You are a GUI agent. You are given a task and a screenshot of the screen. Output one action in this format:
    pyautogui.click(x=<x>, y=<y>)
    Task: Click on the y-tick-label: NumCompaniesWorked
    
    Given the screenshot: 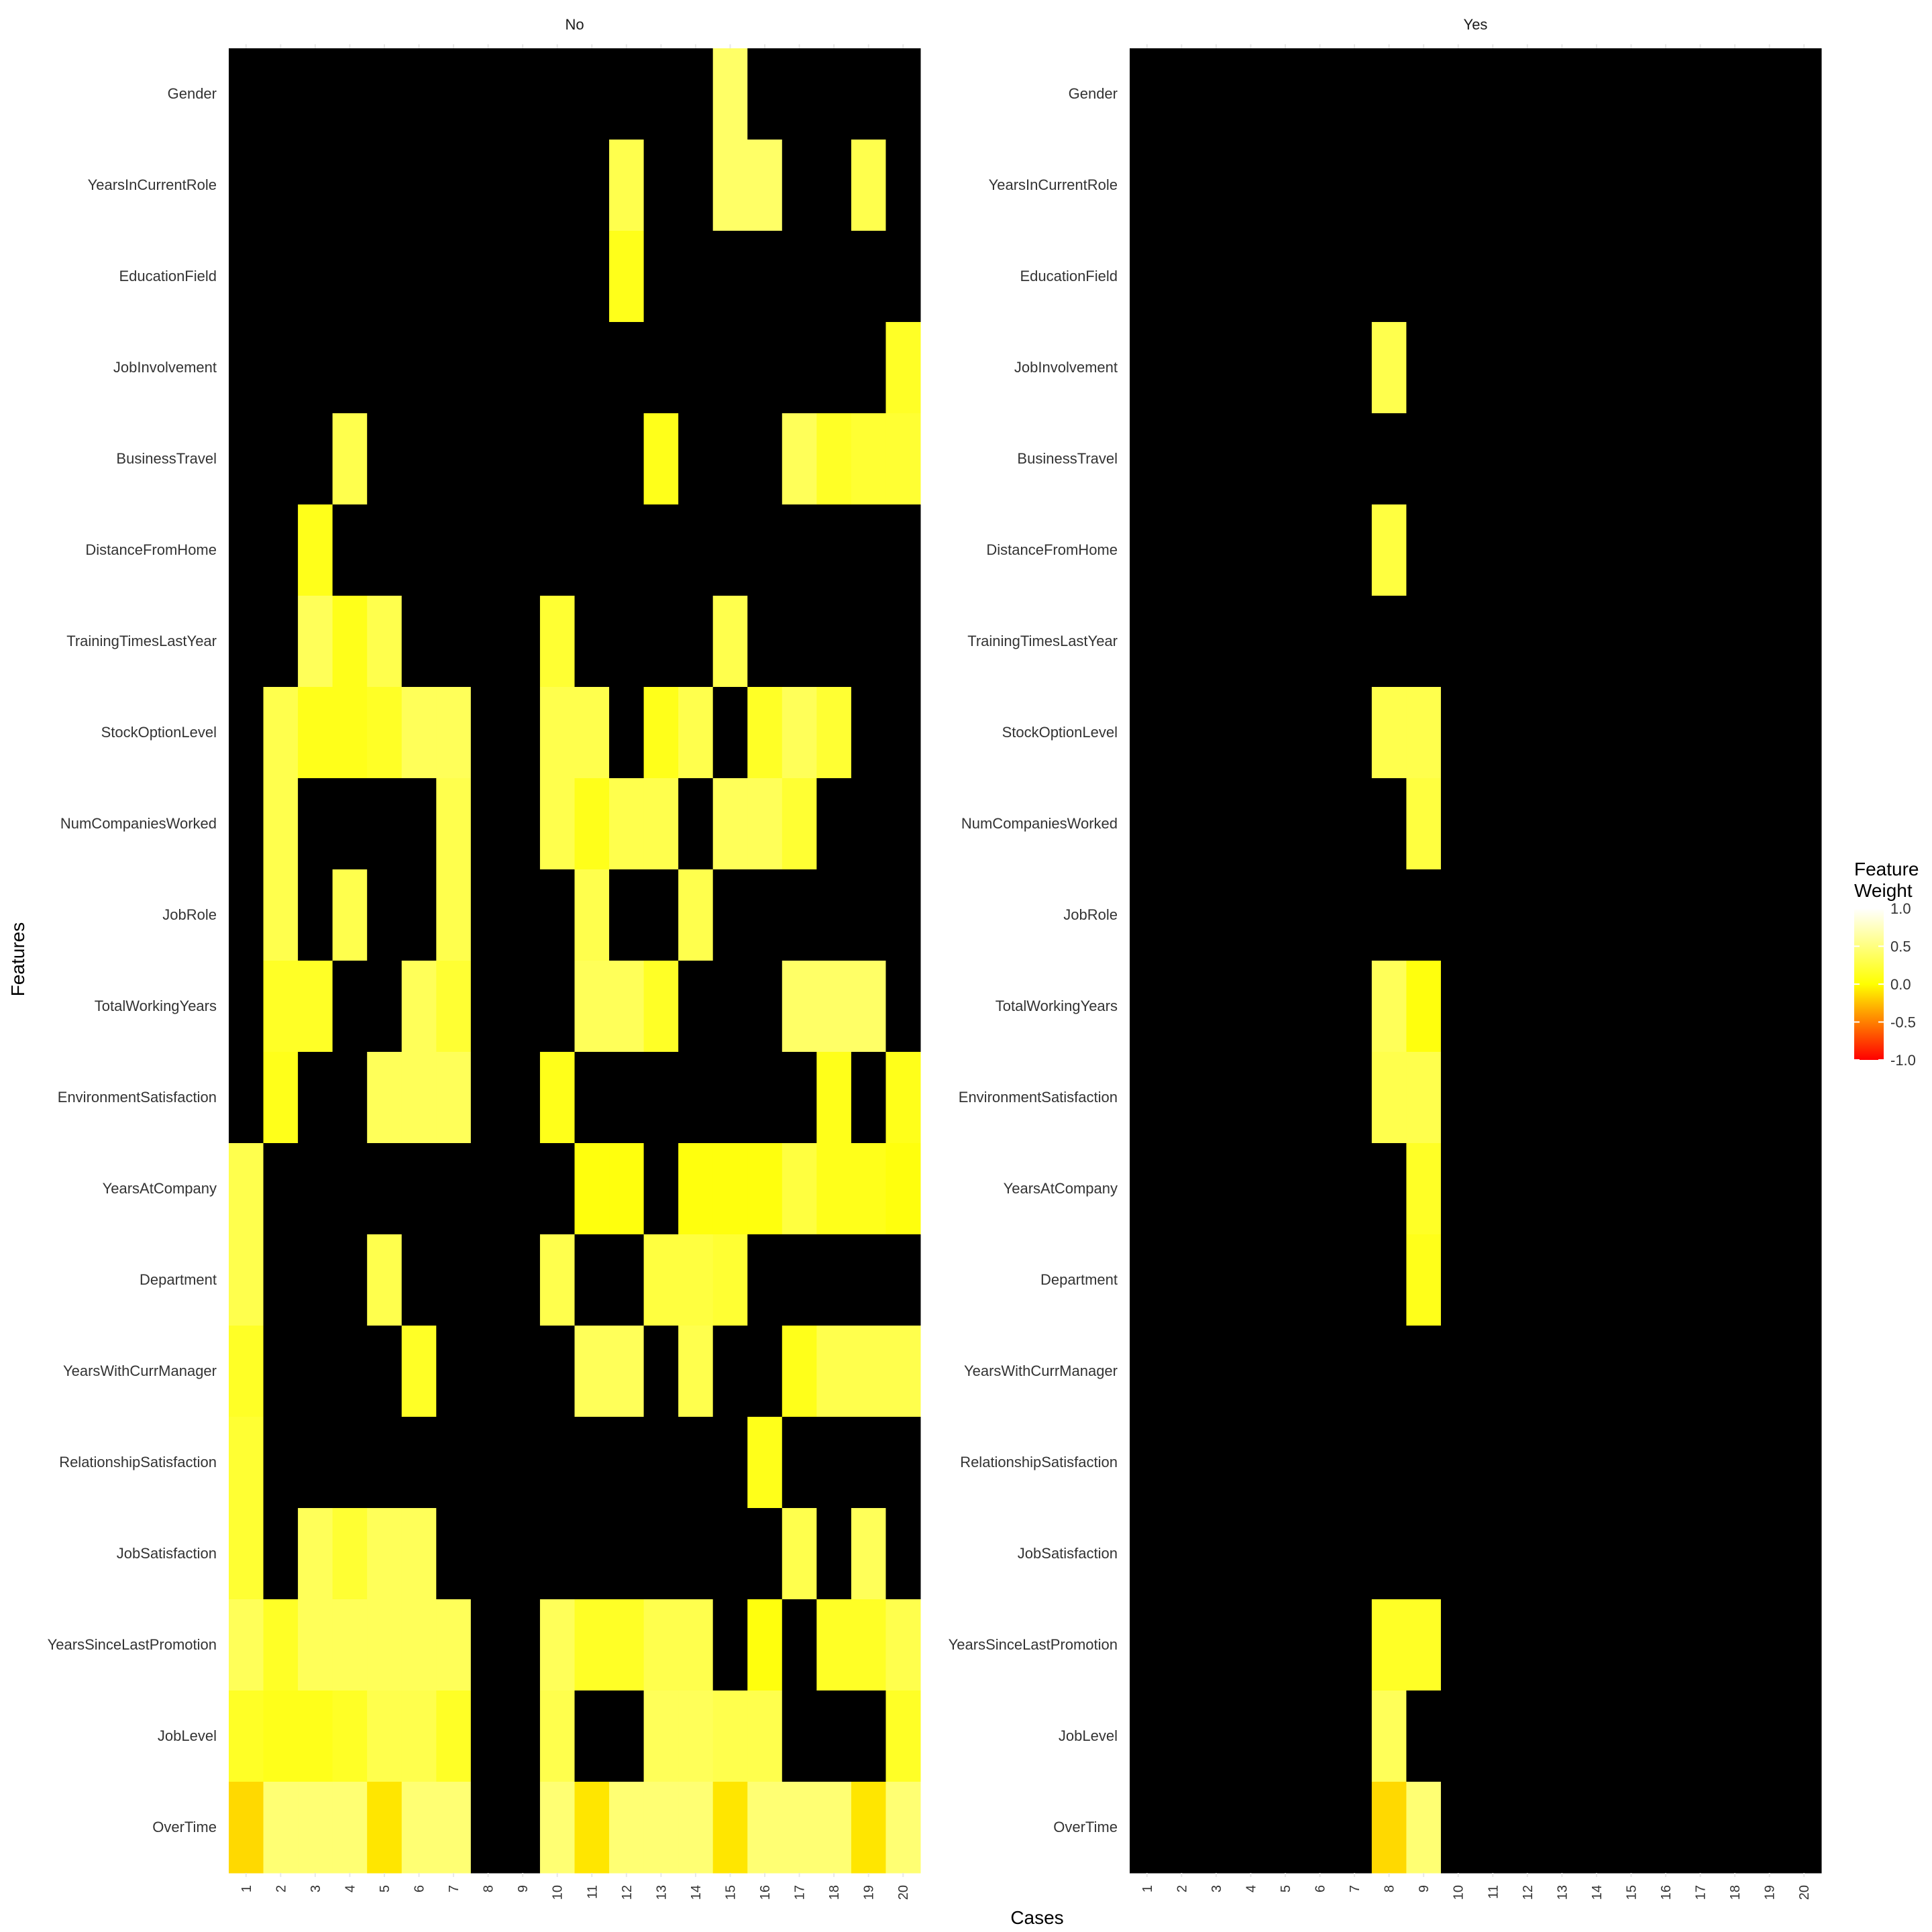 What is the action you would take?
    pyautogui.click(x=1039, y=823)
    